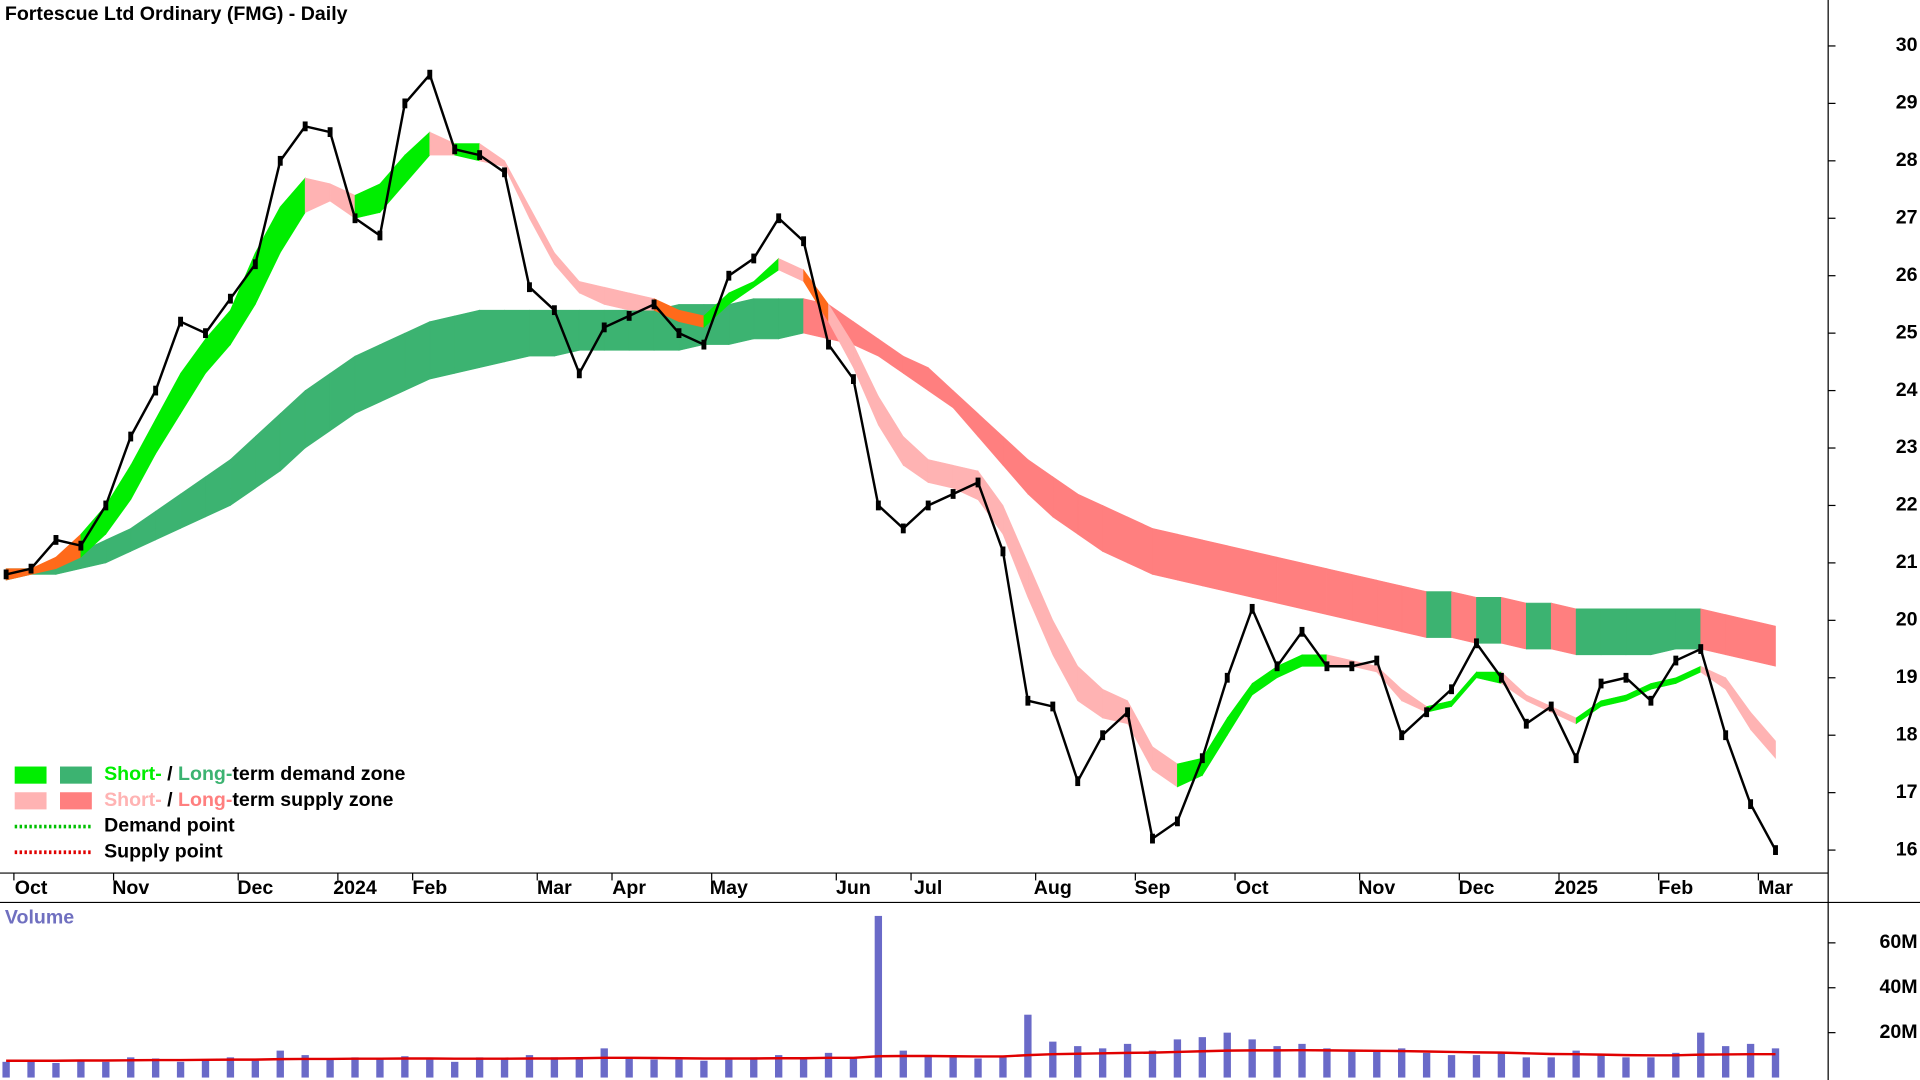  What do you see at coordinates (1907, 390) in the screenshot?
I see `y-tick-label: 24` at bounding box center [1907, 390].